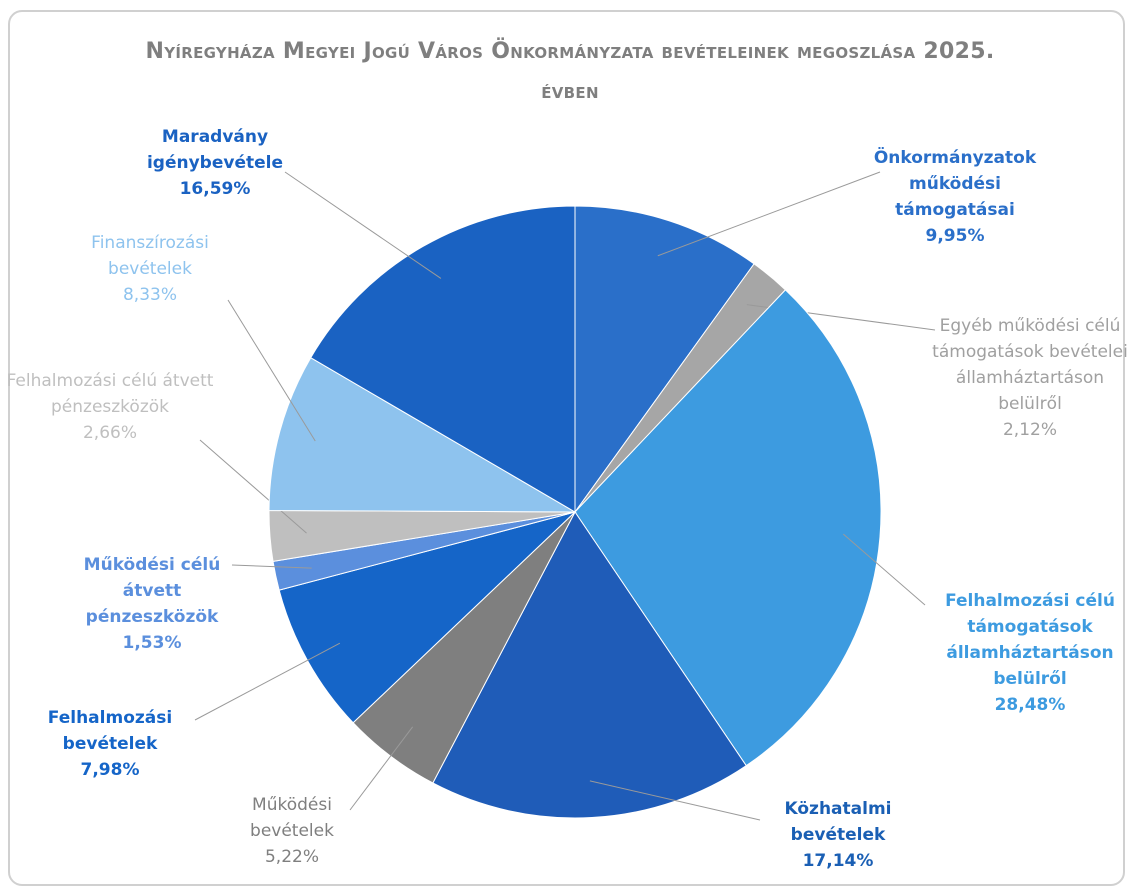 The height and width of the screenshot is (895, 1135). I want to click on data-label: Működési célú átvett pénzeszközök 1,53%, so click(152, 604).